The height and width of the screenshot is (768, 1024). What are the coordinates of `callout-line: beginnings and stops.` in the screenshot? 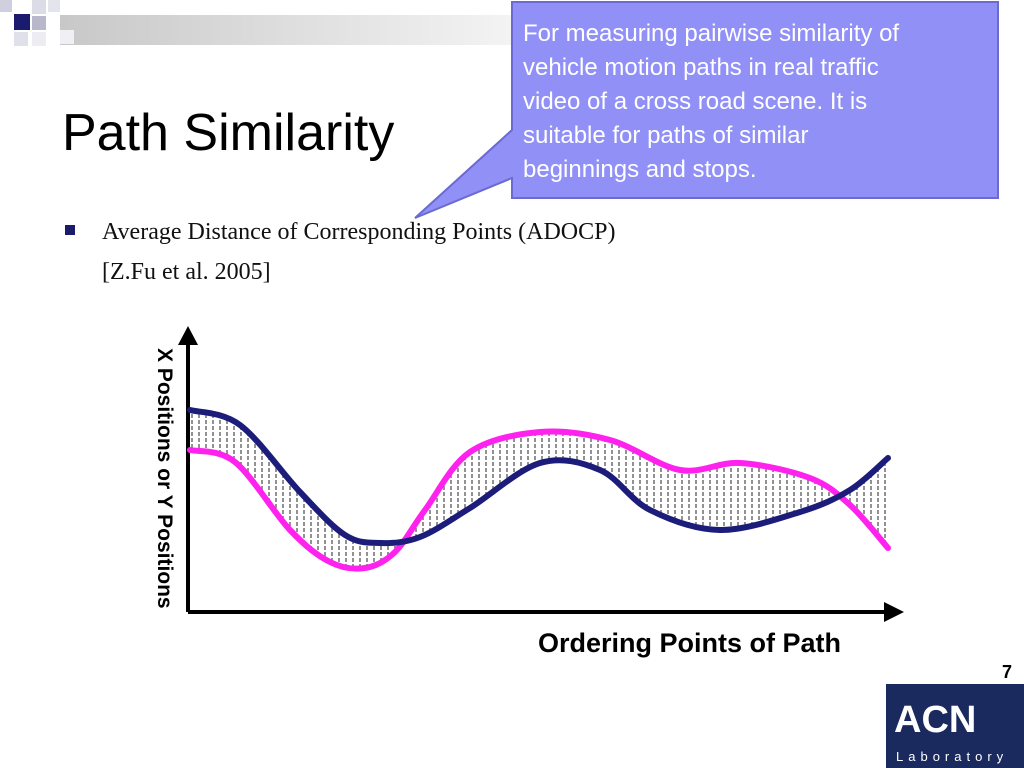 It's located at (640, 169).